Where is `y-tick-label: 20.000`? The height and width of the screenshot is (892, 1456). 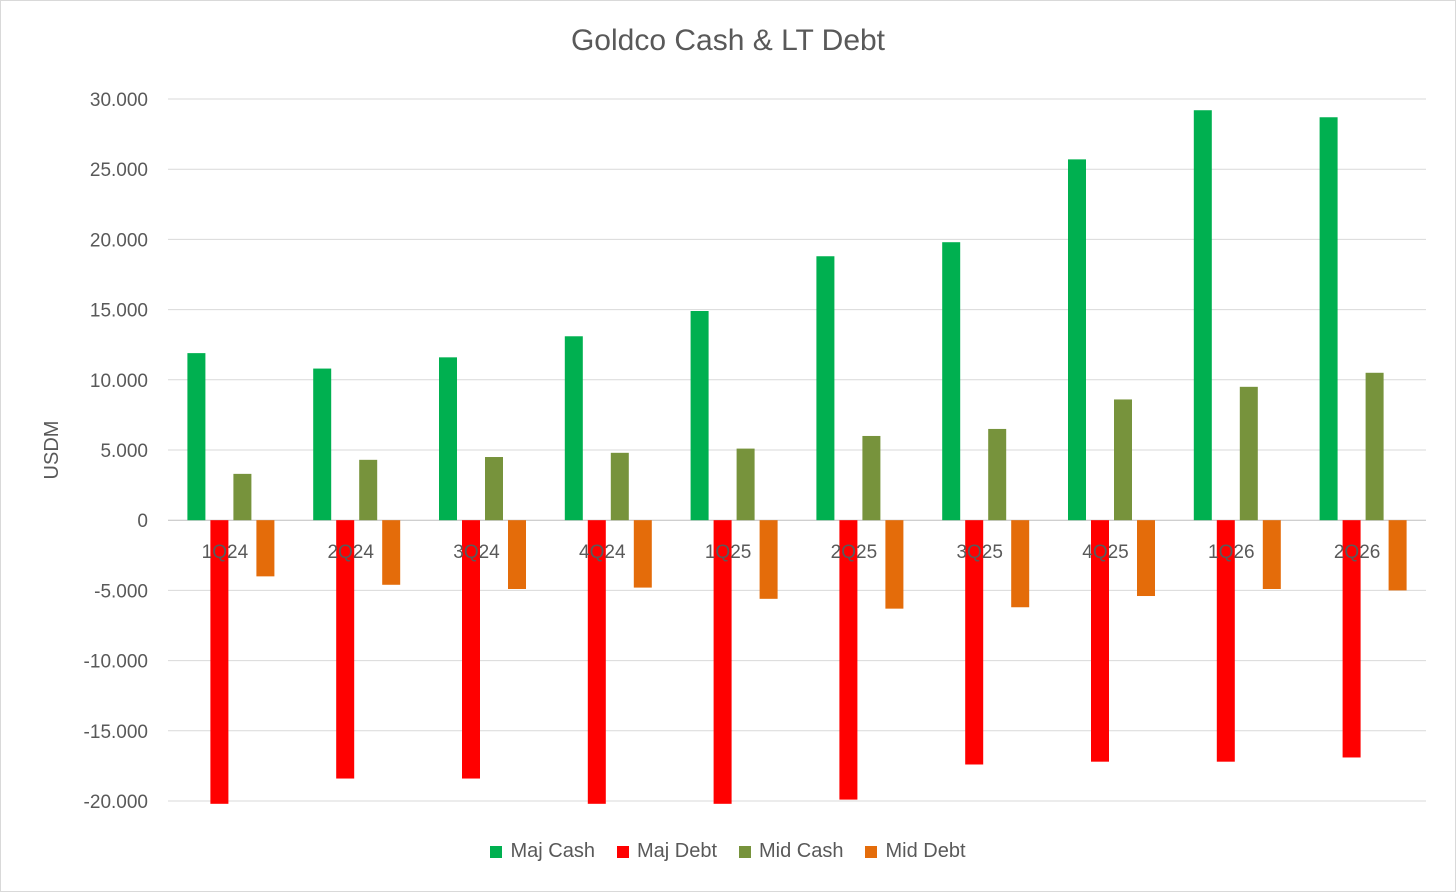
y-tick-label: 20.000 is located at coordinates (119, 240).